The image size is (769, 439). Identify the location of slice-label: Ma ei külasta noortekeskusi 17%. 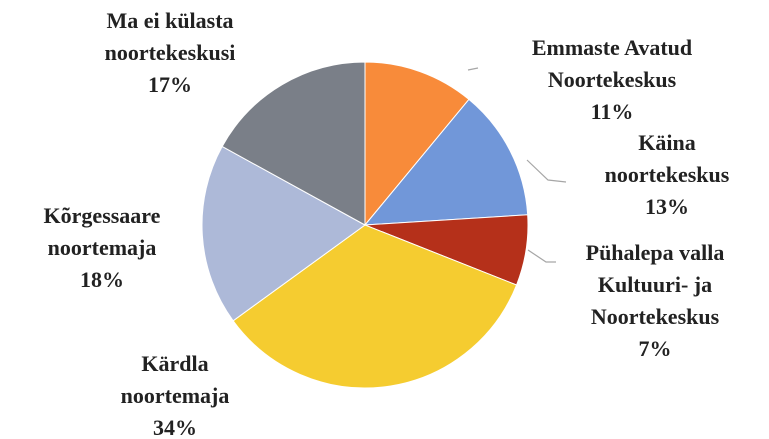
(170, 53).